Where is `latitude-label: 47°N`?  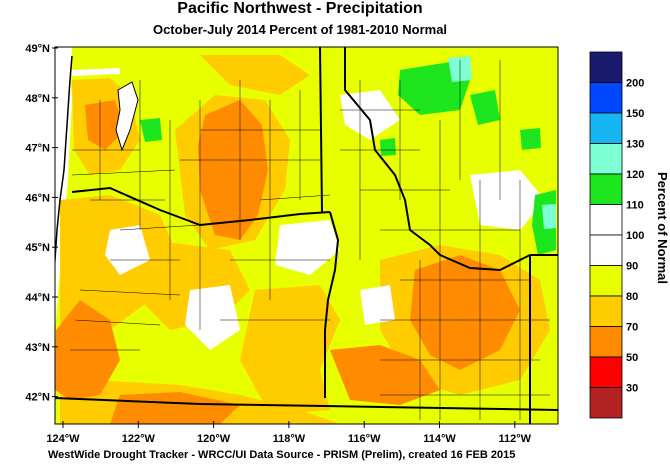
latitude-label: 47°N is located at coordinates (37, 149).